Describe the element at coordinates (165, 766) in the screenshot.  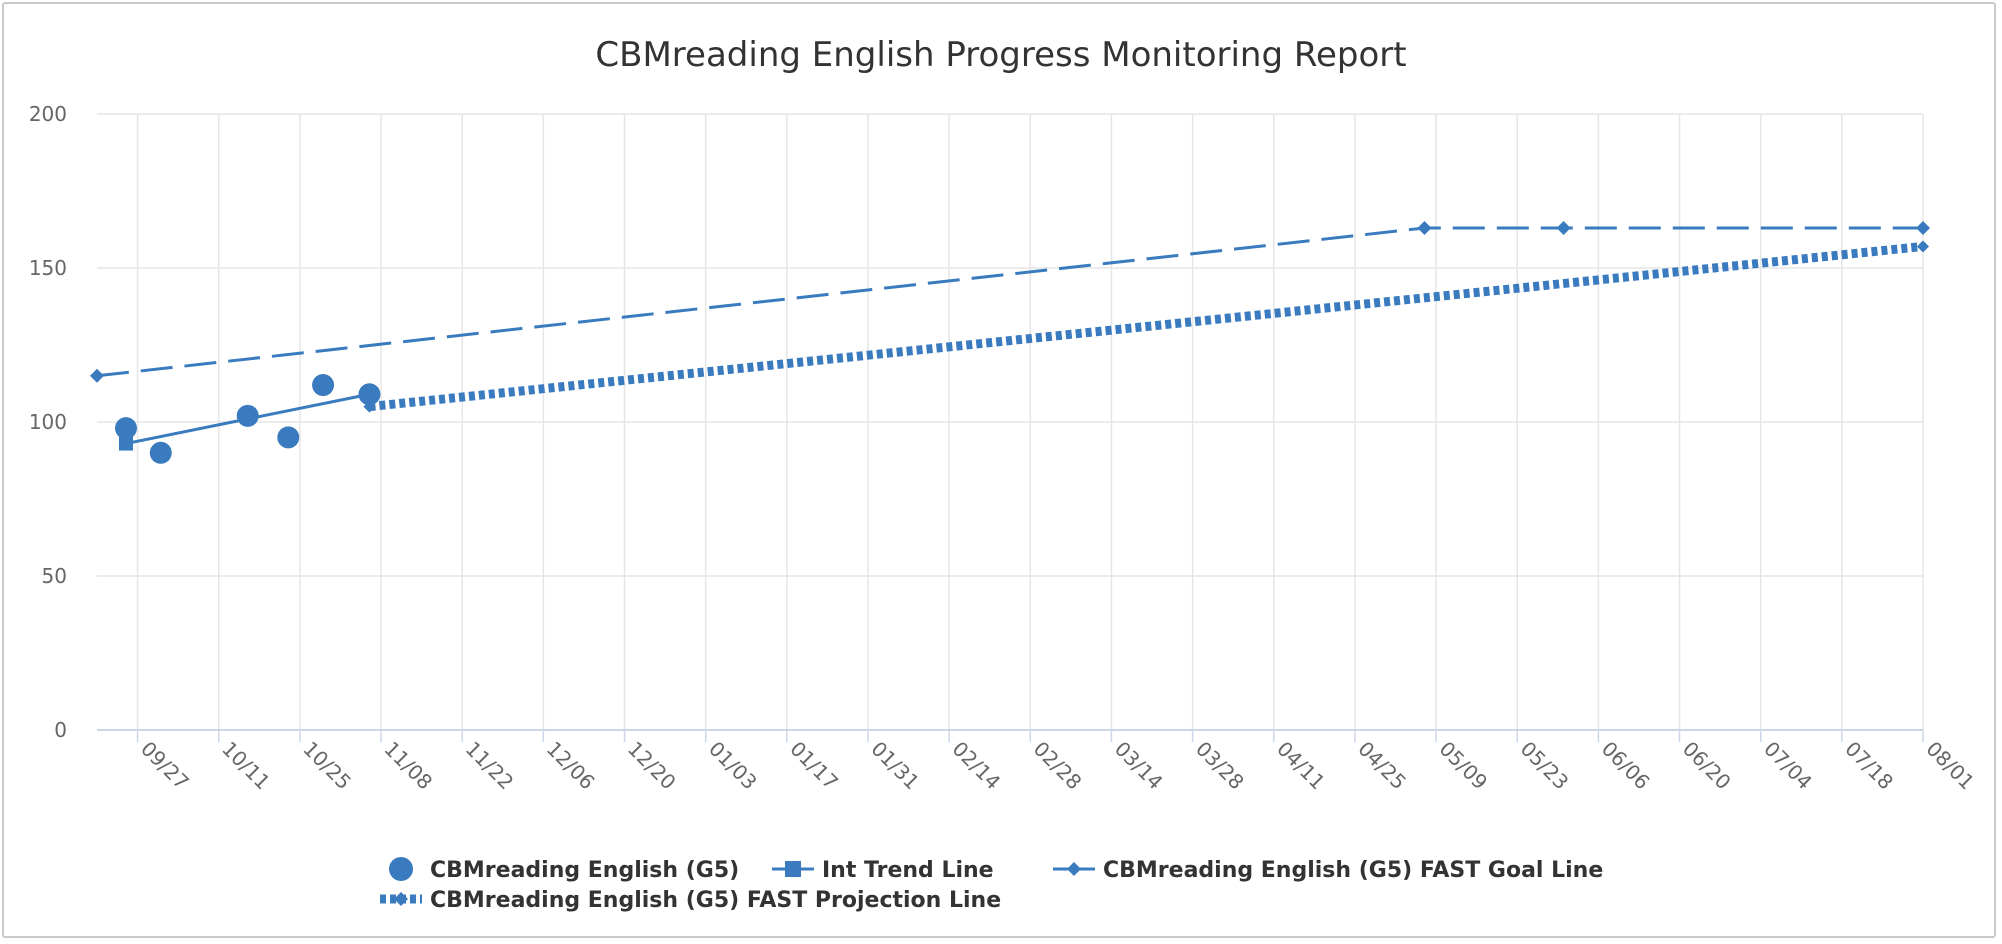
I see `x-tick-label: 09/27` at that location.